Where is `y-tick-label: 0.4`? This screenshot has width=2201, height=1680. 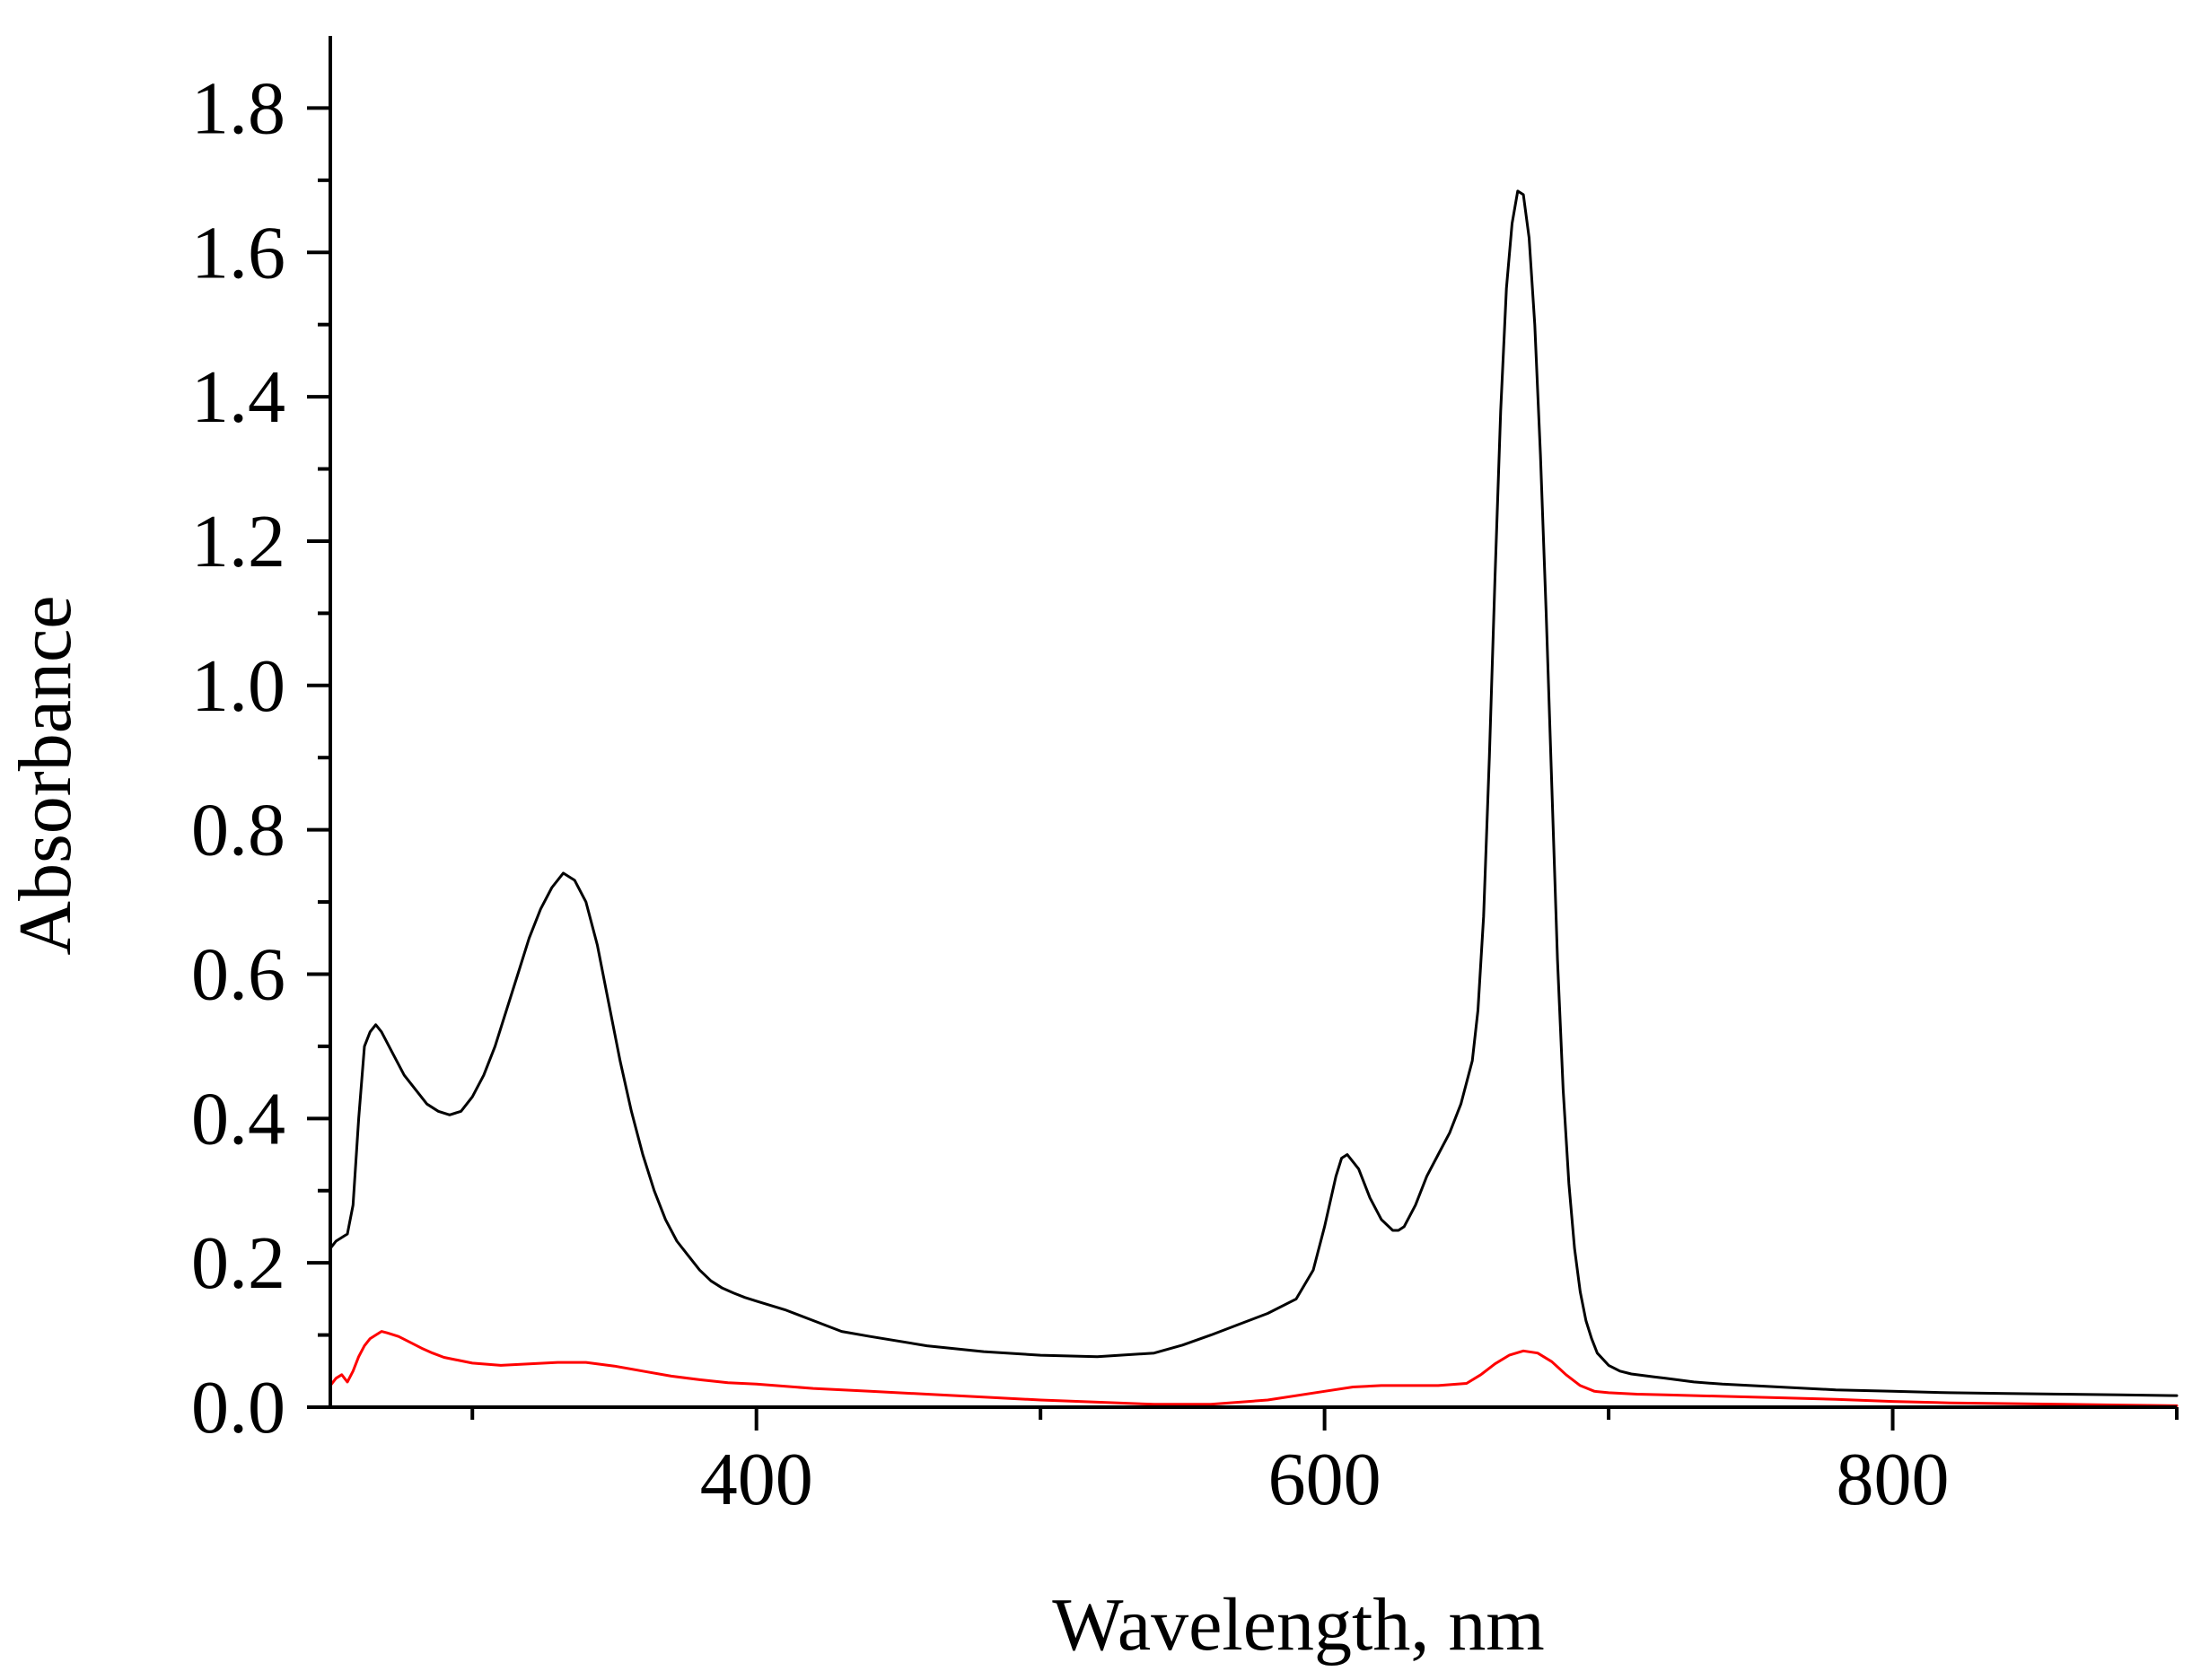
y-tick-label: 0.4 is located at coordinates (238, 1118).